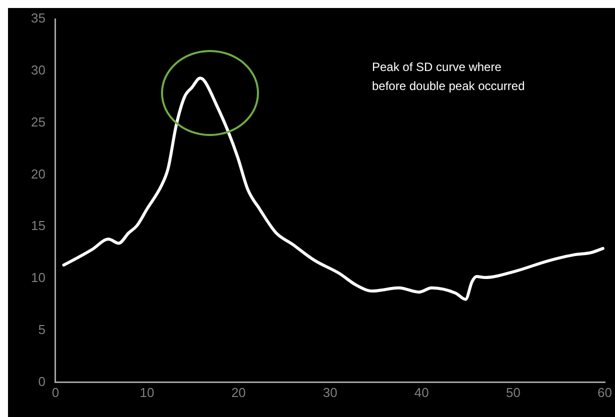 This screenshot has width=615, height=417. Describe the element at coordinates (38, 122) in the screenshot. I see `y-tick-label: 25` at that location.